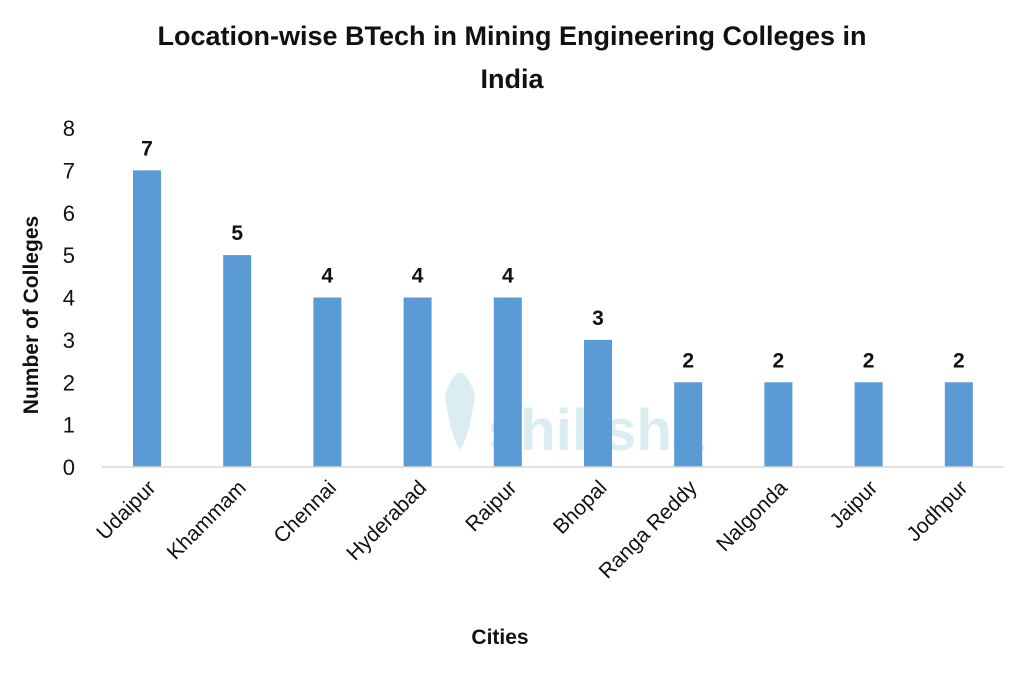 The width and height of the screenshot is (1024, 676). What do you see at coordinates (69, 425) in the screenshot?
I see `y-tick-label: 1` at bounding box center [69, 425].